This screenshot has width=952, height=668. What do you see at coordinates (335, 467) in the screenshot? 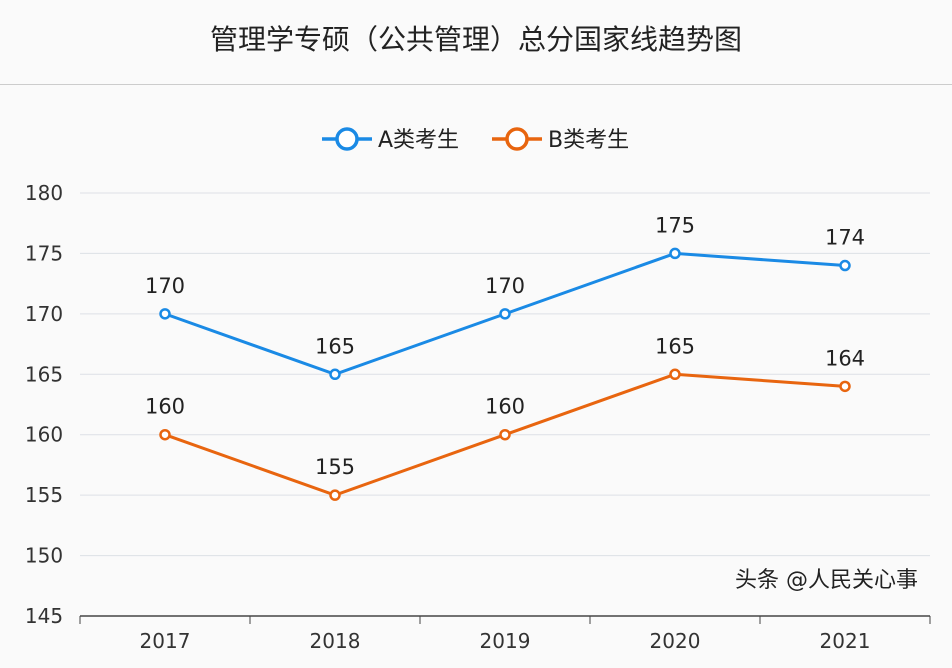
I see `data-label: 155` at bounding box center [335, 467].